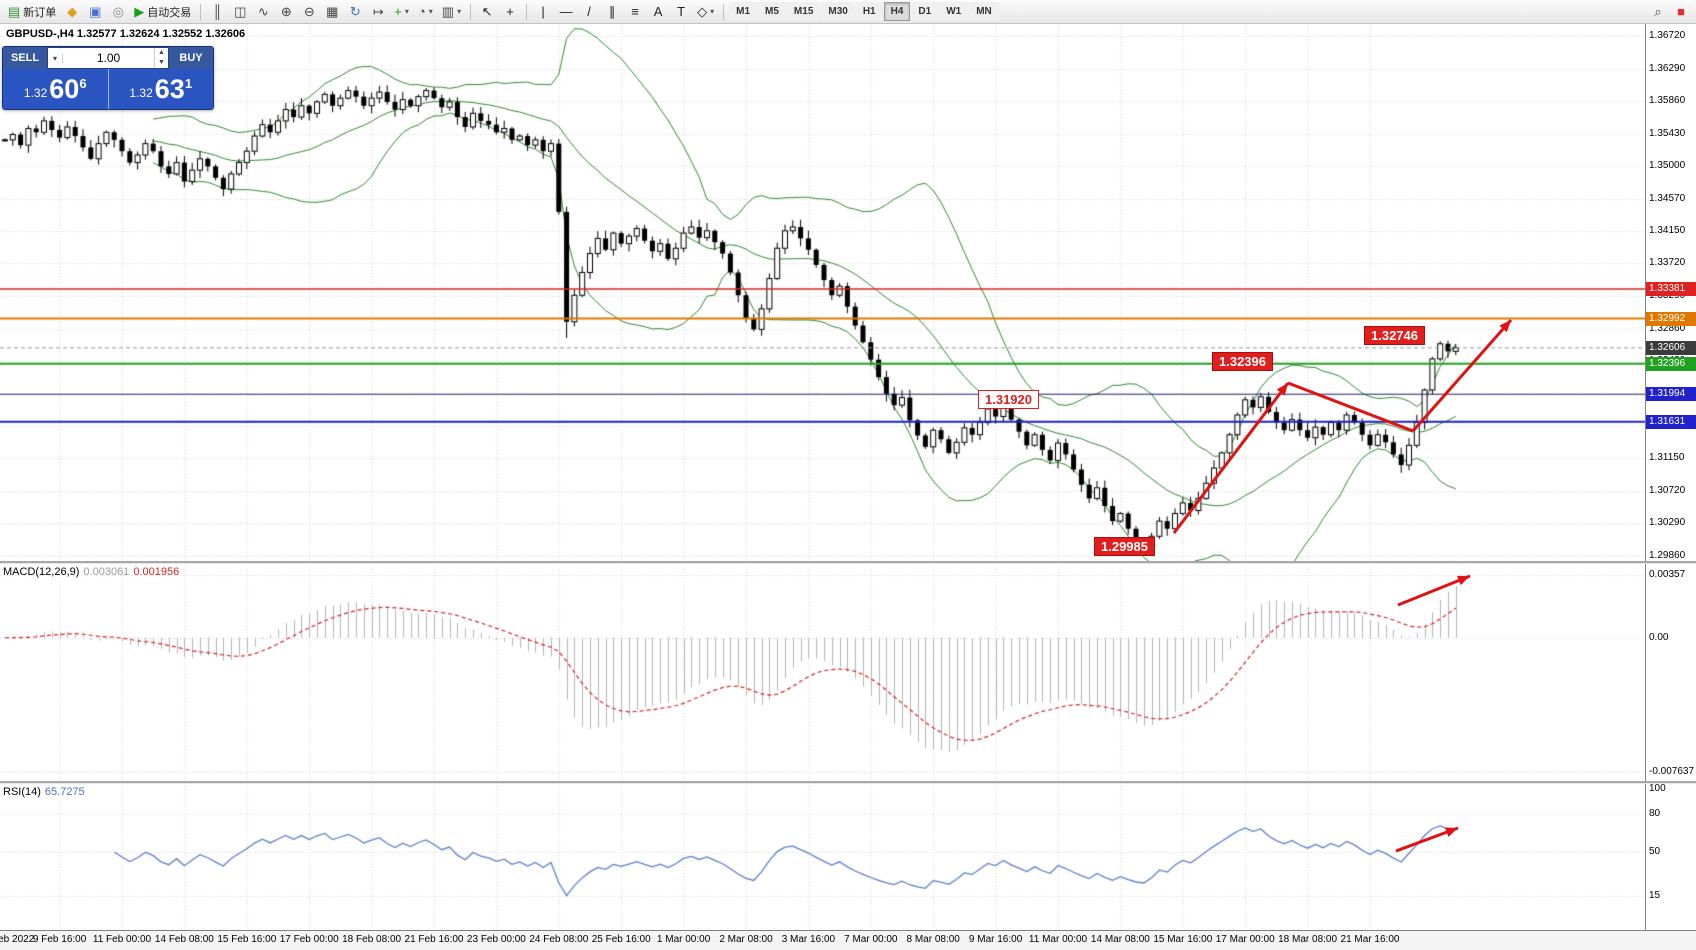  Describe the element at coordinates (566, 12) in the screenshot. I see `horizontal-line-button: —` at that location.